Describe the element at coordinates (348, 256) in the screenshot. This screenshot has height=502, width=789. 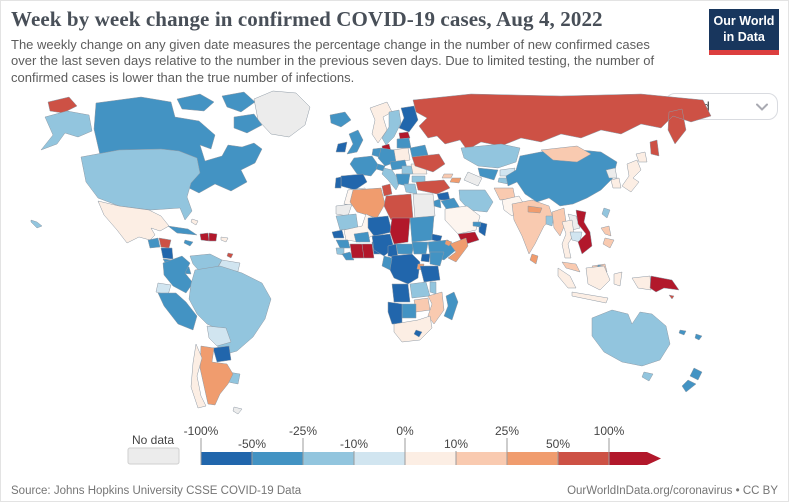
I see `country-liberia` at that location.